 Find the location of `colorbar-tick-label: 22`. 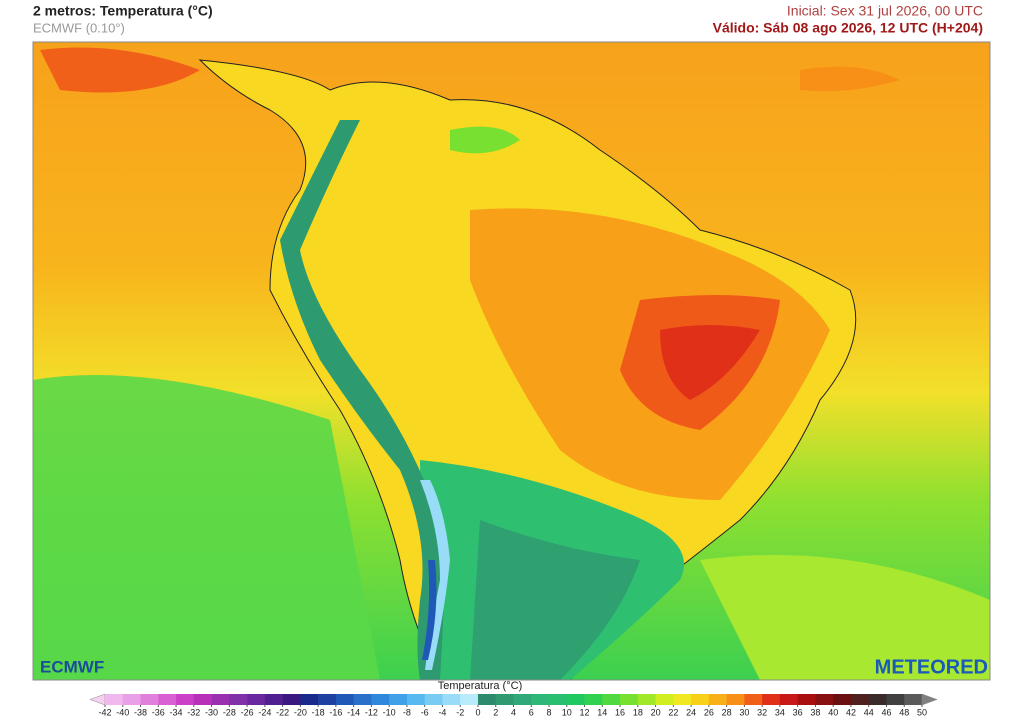

colorbar-tick-label: 22 is located at coordinates (673, 712).